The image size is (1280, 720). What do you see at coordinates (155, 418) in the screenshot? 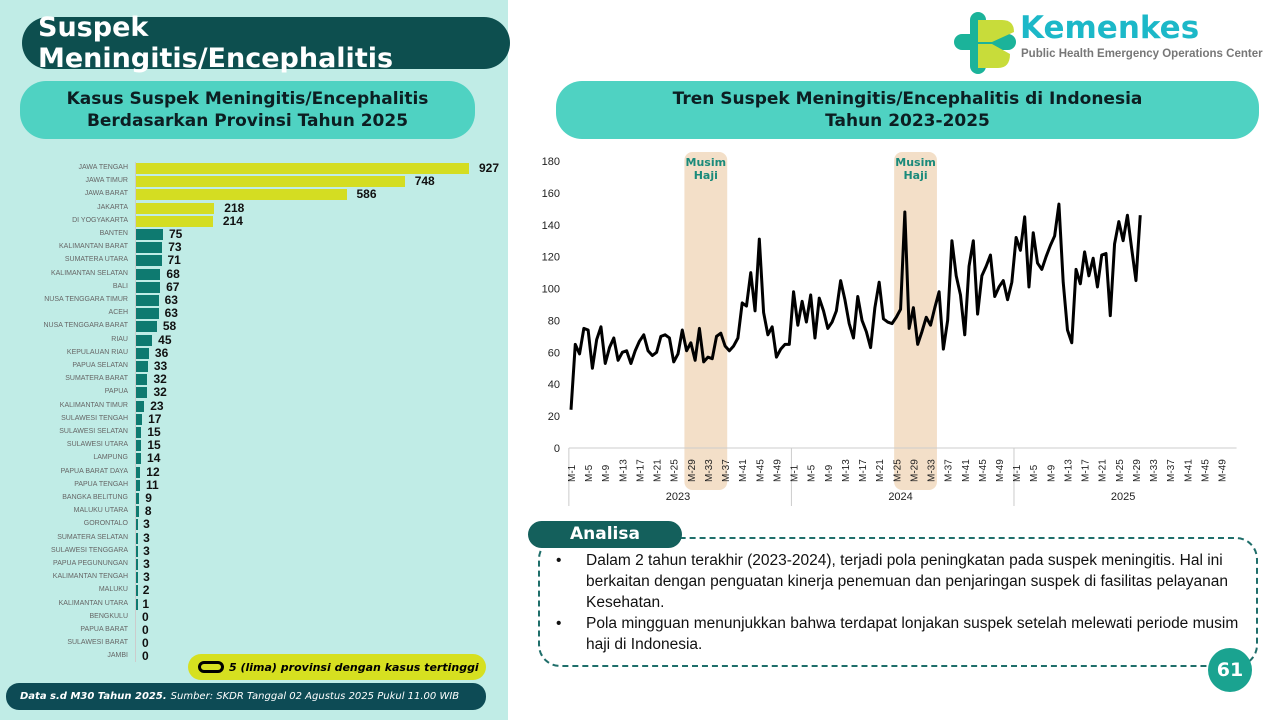
I see `bar-value: 17` at bounding box center [155, 418].